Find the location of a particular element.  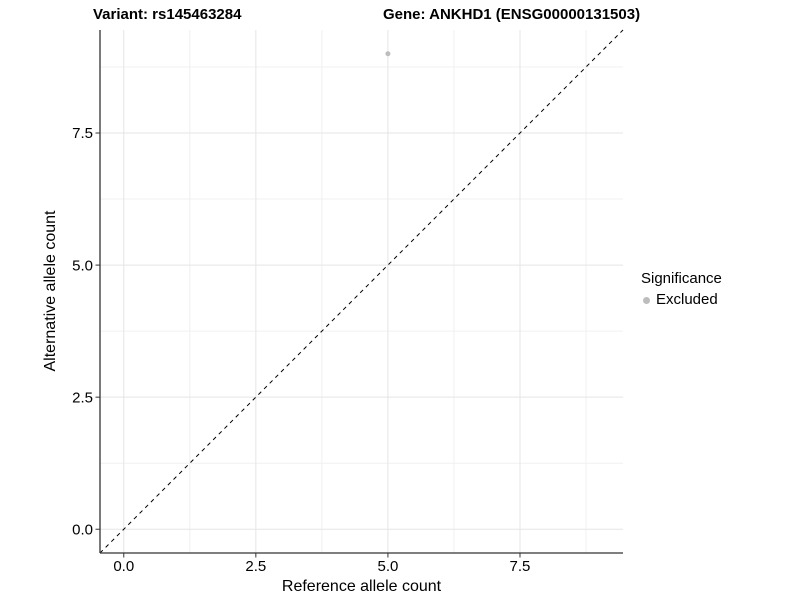

y-axis-label: Alternative allele count is located at coordinates (50, 291).